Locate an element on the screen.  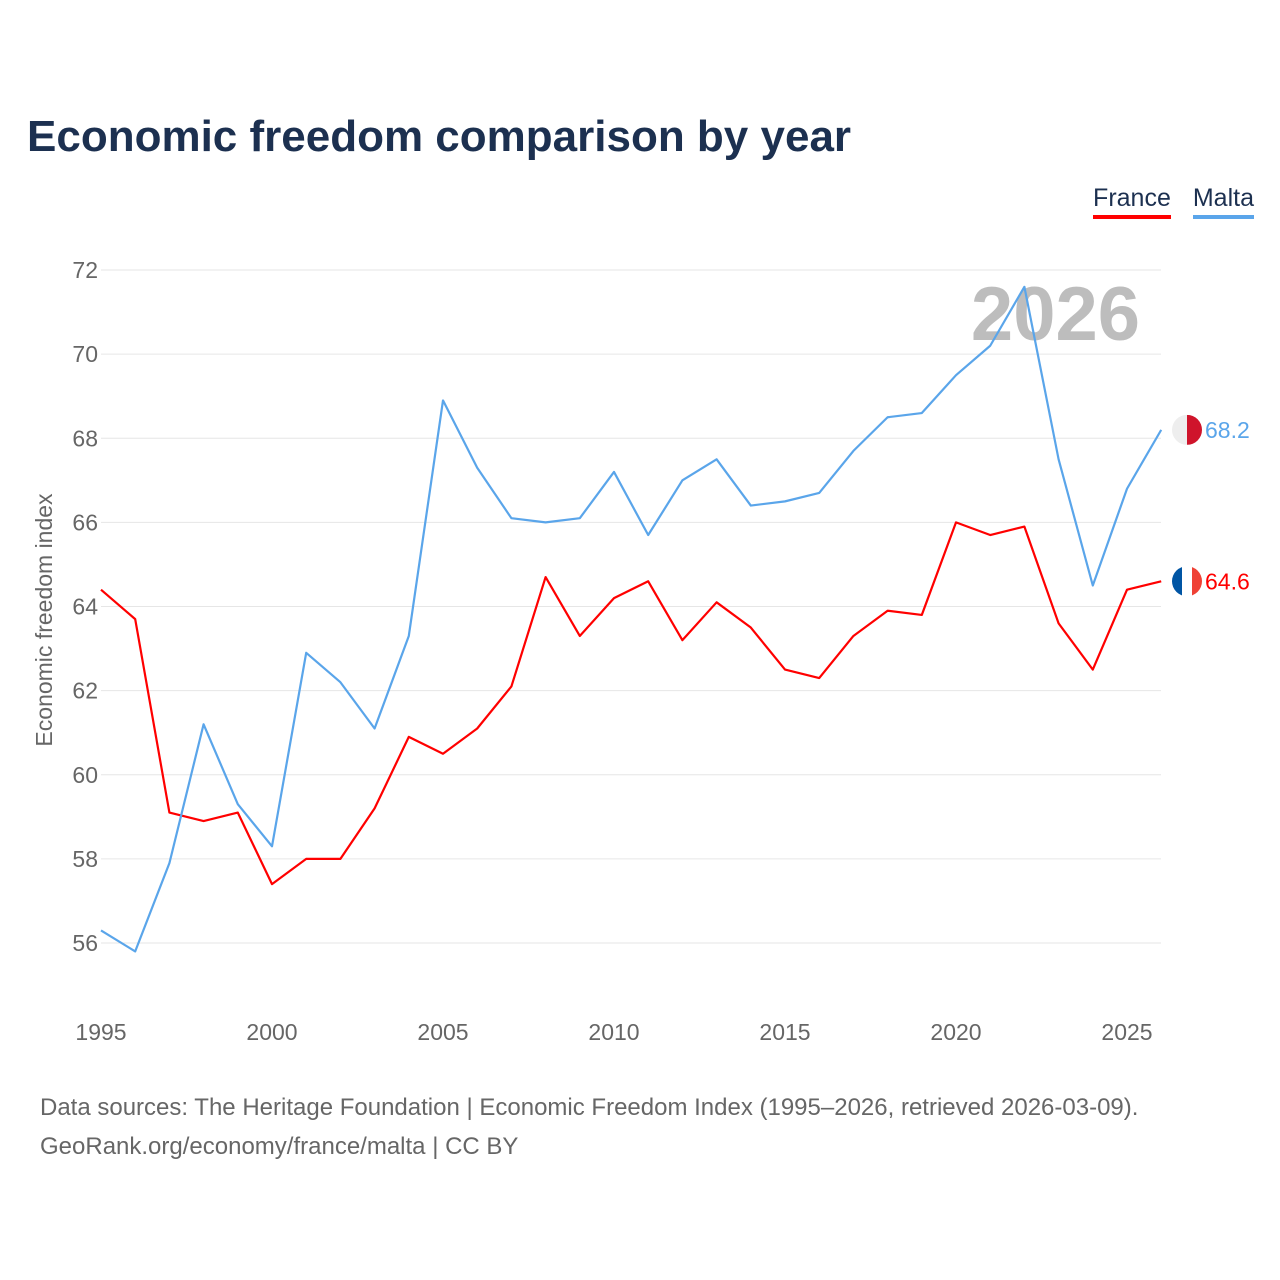
flag-malta-red is located at coordinates (1194, 429).